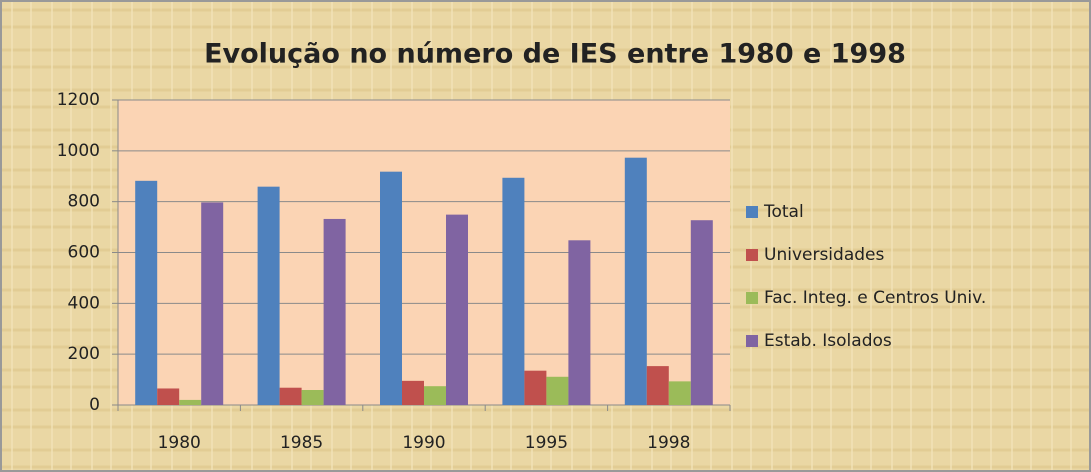 Image resolution: width=1091 pixels, height=472 pixels. What do you see at coordinates (828, 341) in the screenshot?
I see `legend-label: Estab. Isolados` at bounding box center [828, 341].